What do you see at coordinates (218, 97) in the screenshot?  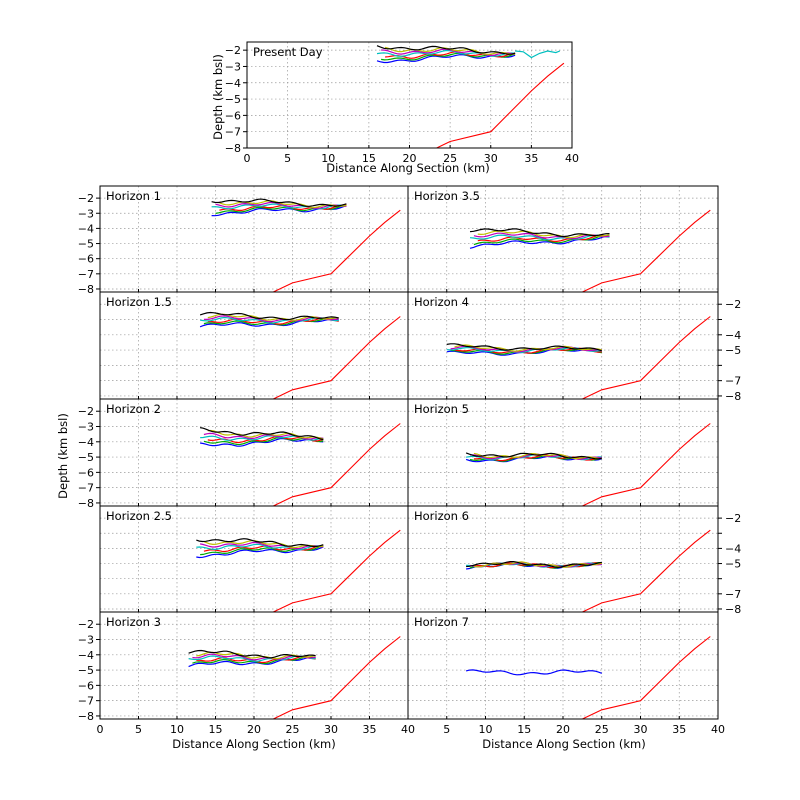 I see `top-y-axis-label: Depth (km bsl)` at bounding box center [218, 97].